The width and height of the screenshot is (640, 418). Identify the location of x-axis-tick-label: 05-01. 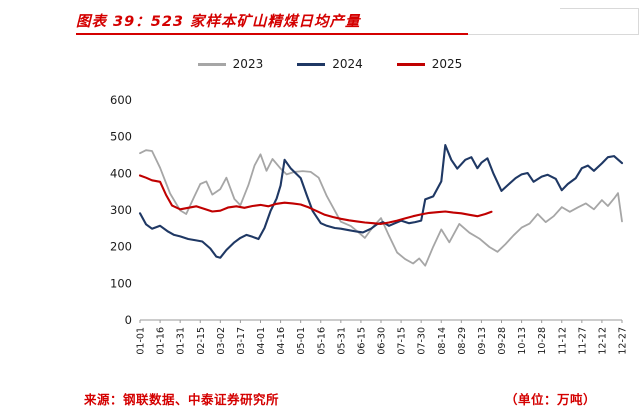
(301, 341).